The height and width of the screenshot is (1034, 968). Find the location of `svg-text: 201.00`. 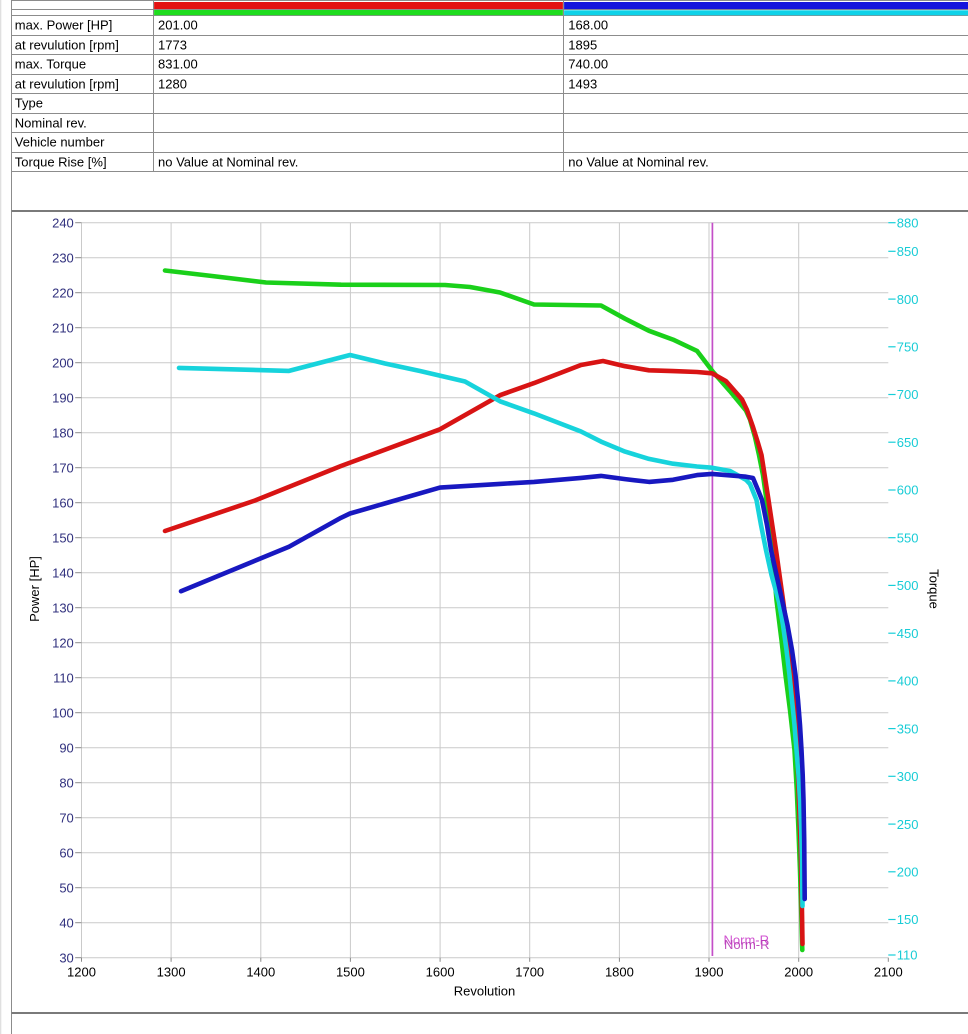

svg-text: 201.00 is located at coordinates (178, 25).